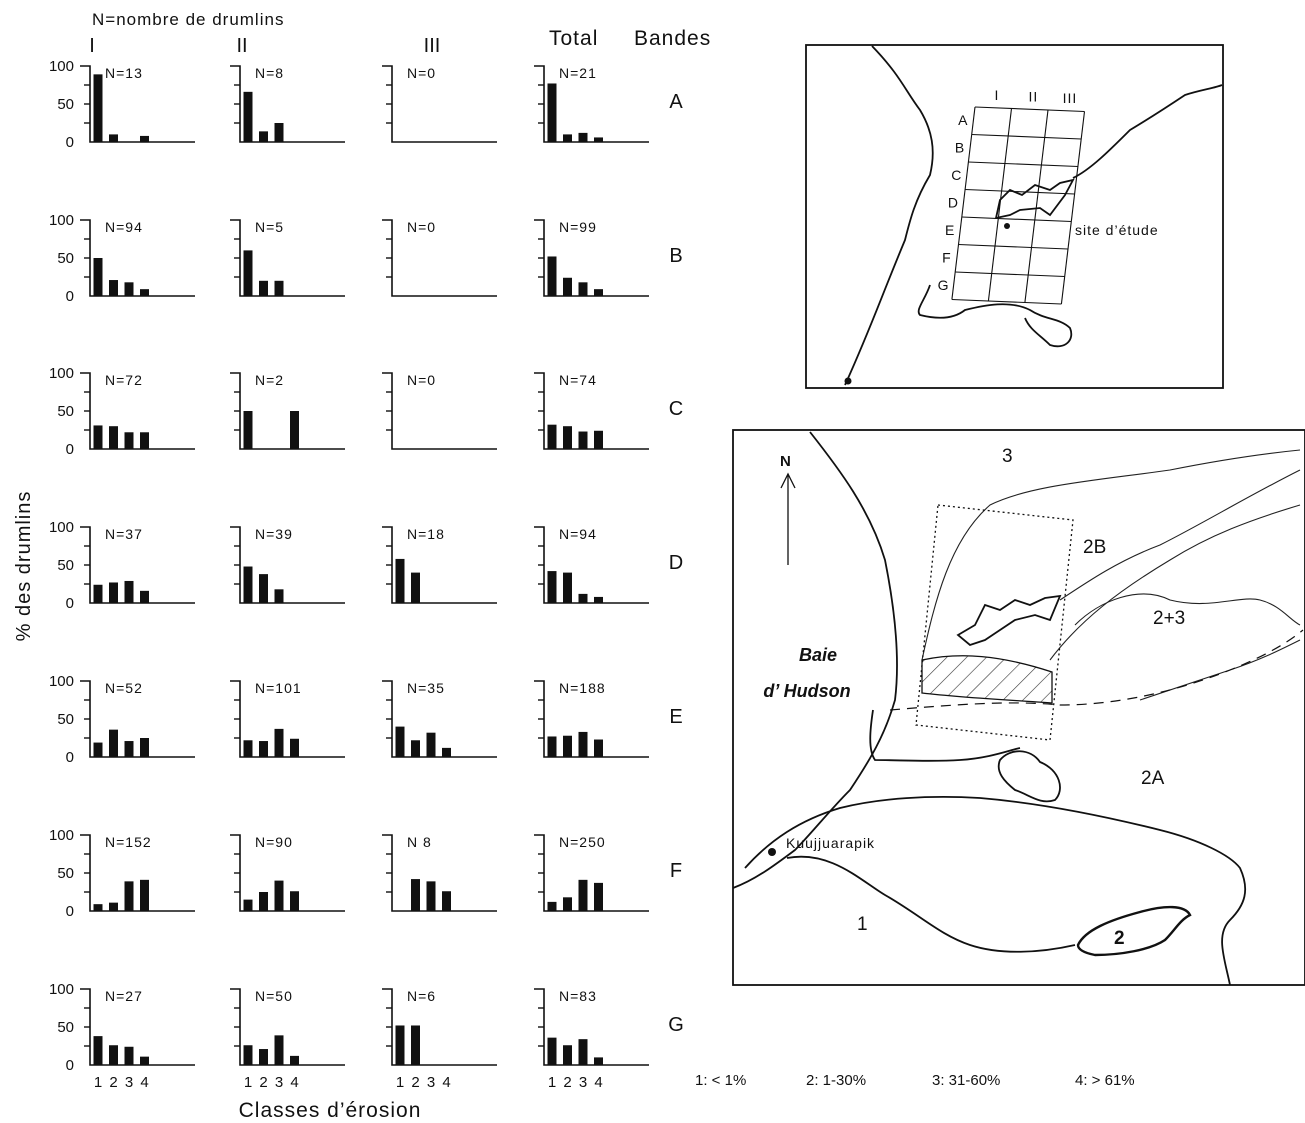 This screenshot has height=1123, width=1305. What do you see at coordinates (426, 534) in the screenshot?
I see `panel-n-label: N=18` at bounding box center [426, 534].